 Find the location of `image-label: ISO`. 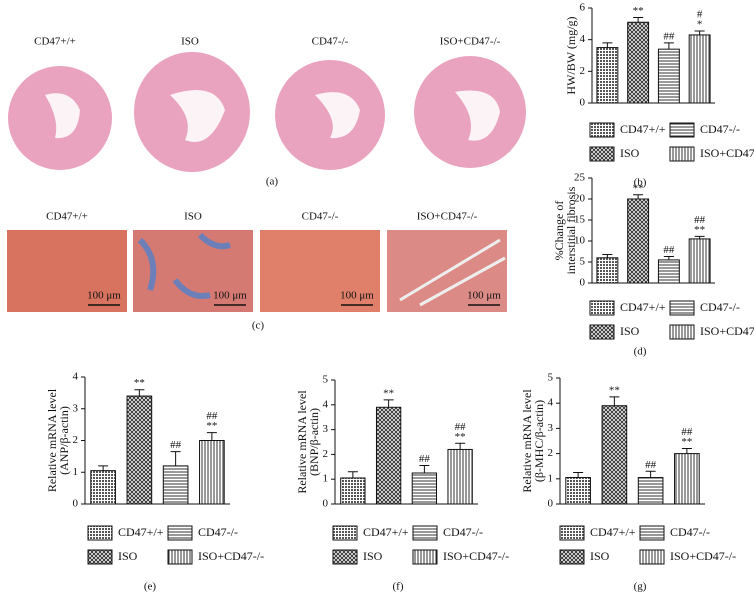

image-label: ISO is located at coordinates (193, 217).